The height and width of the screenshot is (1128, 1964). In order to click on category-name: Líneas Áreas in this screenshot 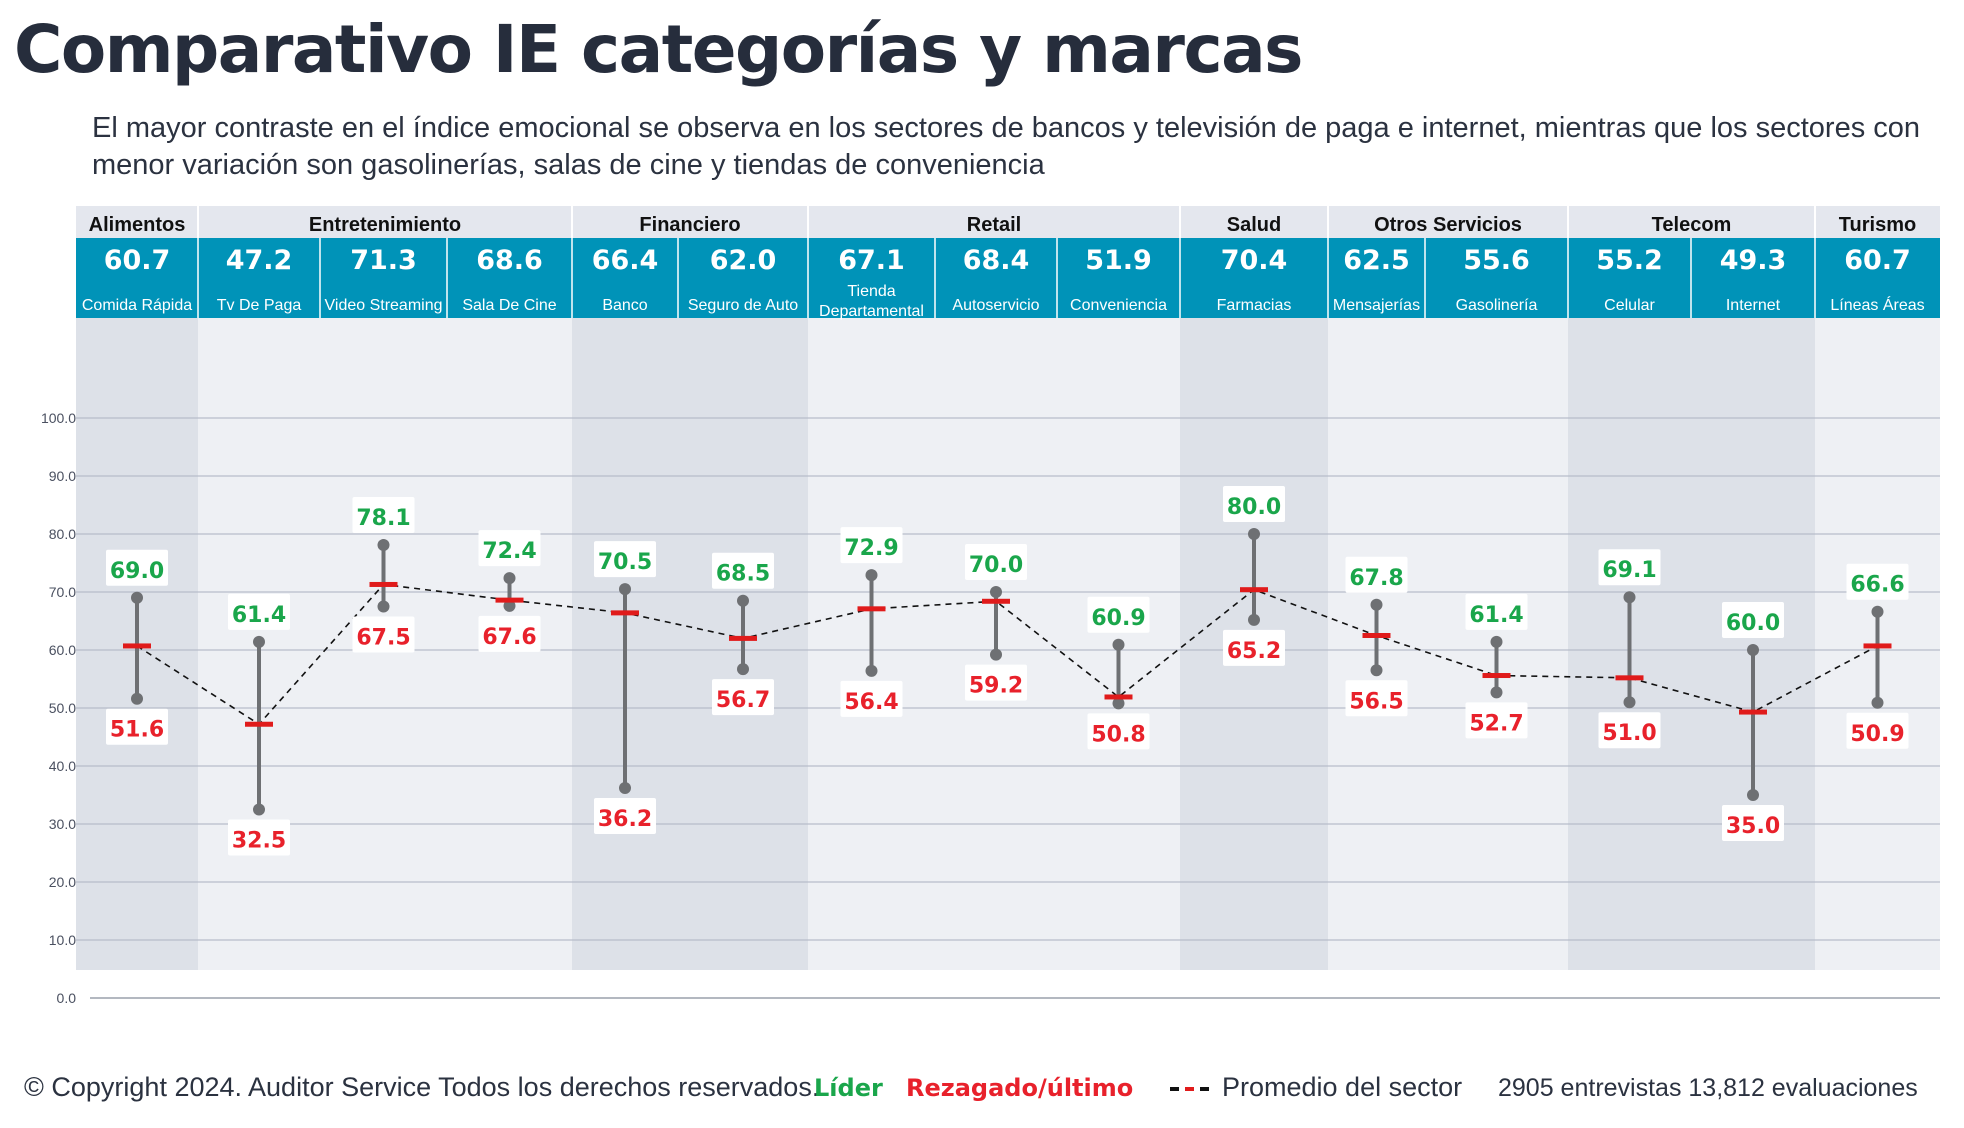, I will do `click(1877, 304)`.